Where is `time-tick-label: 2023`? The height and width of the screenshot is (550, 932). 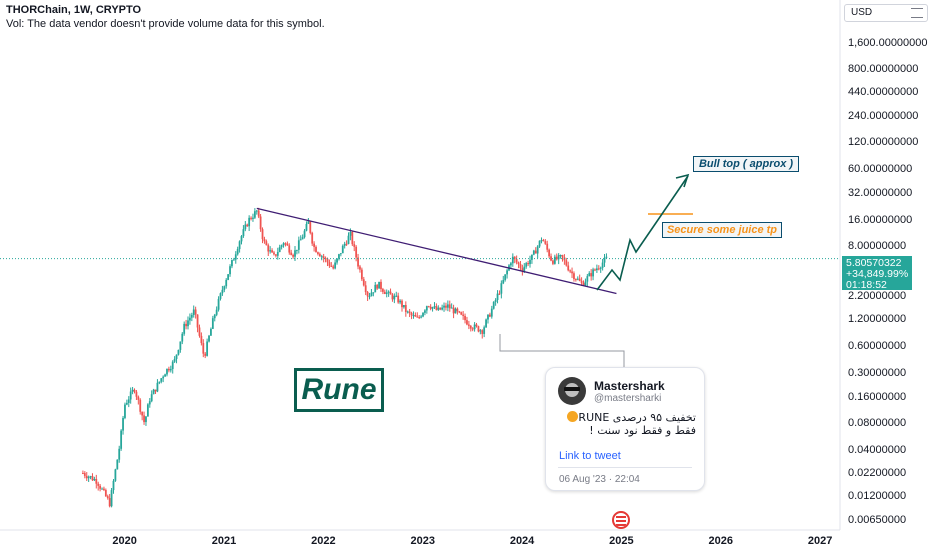 time-tick-label: 2023 is located at coordinates (422, 541).